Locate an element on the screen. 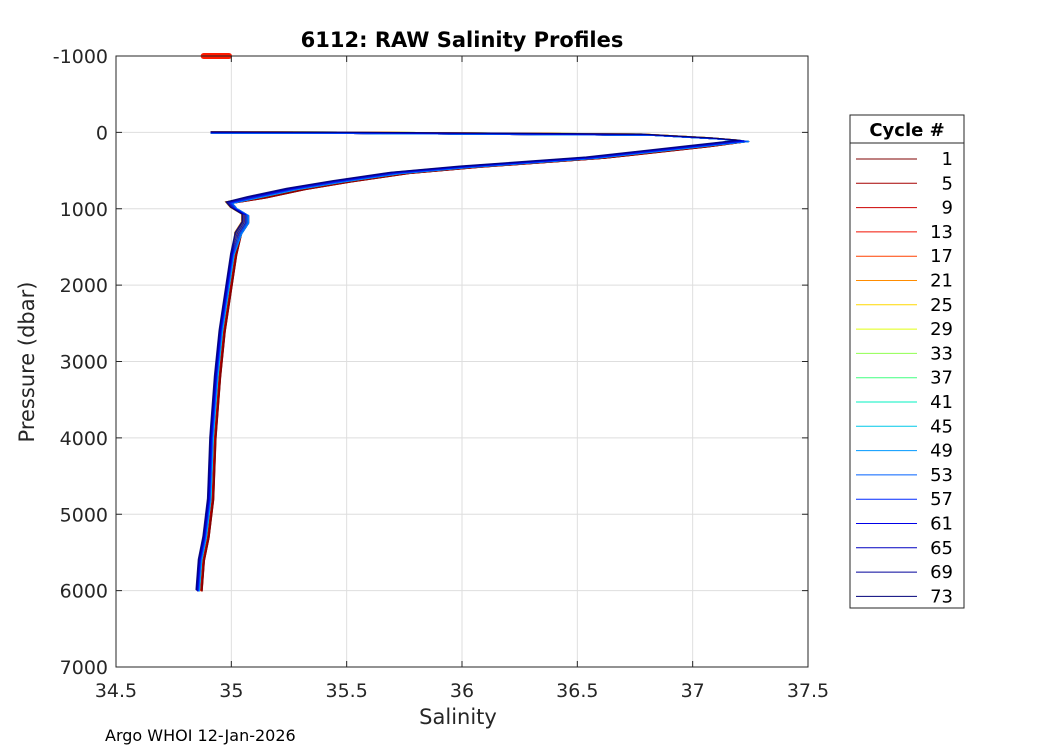  legend-label-17: 17 is located at coordinates (941, 256).